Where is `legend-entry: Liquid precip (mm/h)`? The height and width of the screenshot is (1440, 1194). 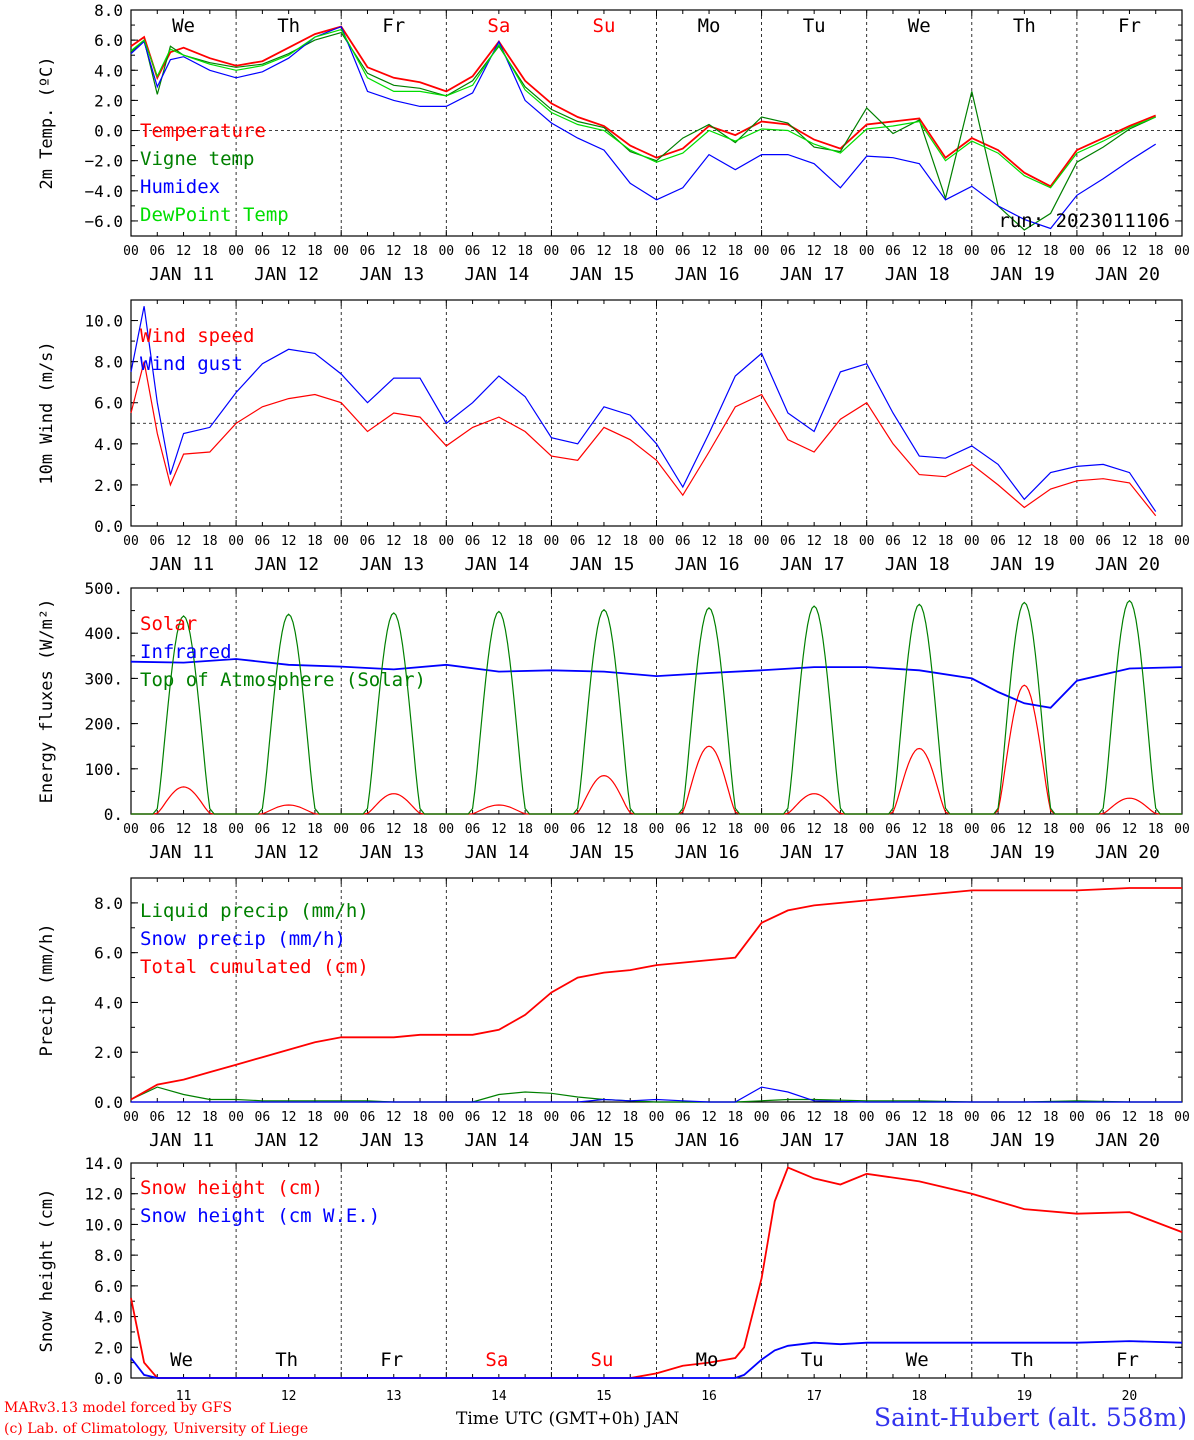
legend-entry: Liquid precip (mm/h) is located at coordinates (254, 911).